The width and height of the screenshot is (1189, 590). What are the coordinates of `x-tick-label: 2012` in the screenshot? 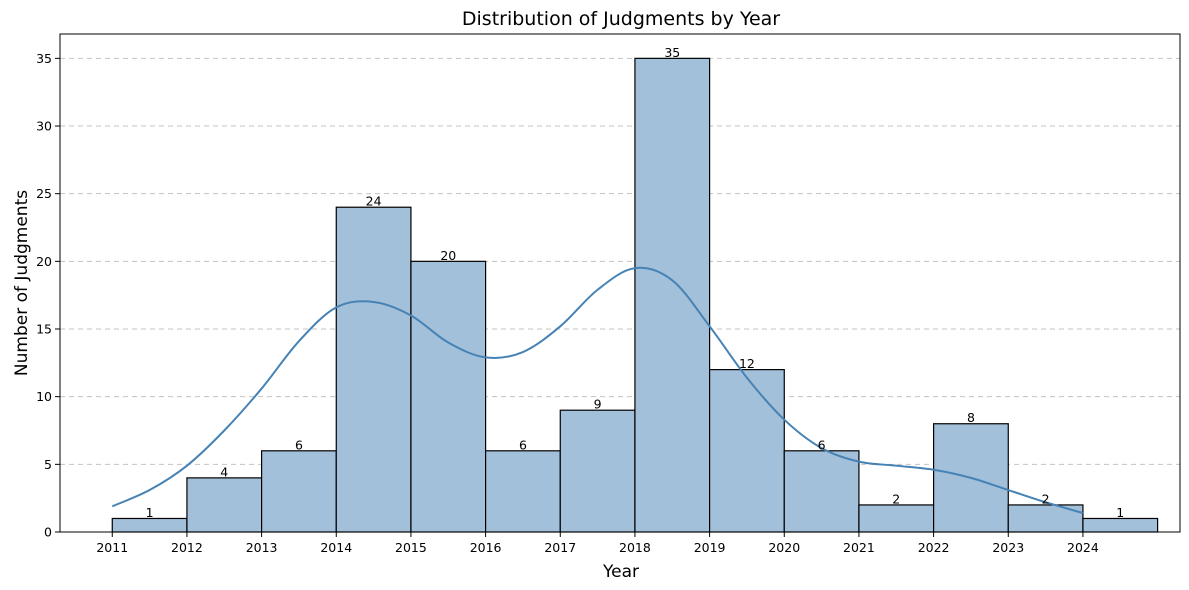 It's located at (187, 547).